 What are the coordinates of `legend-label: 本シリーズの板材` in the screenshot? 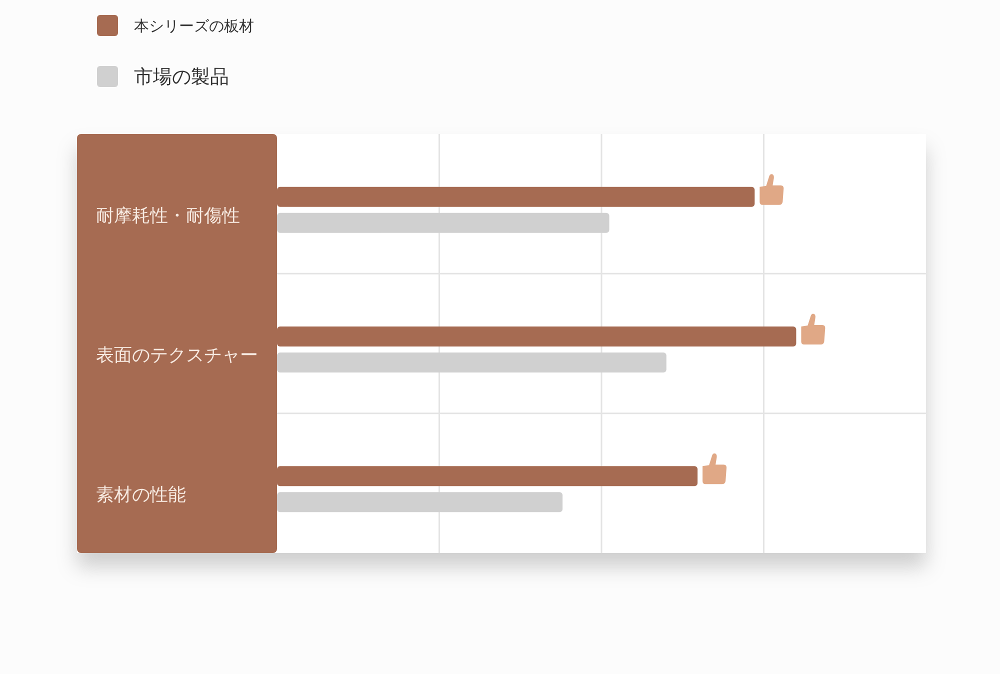 It's located at (194, 26).